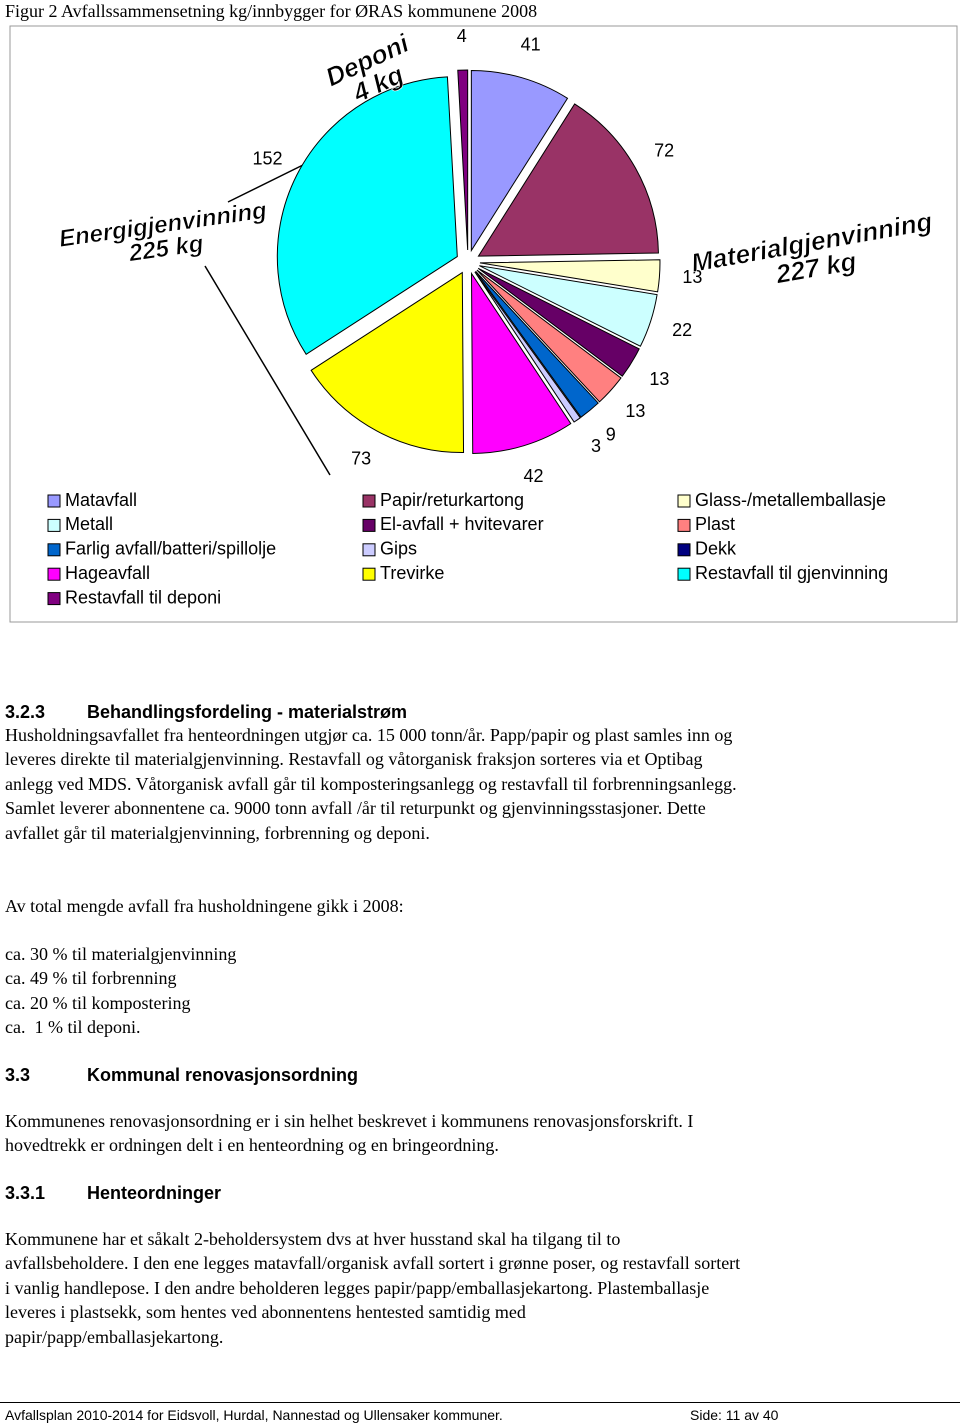 The width and height of the screenshot is (960, 1425). What do you see at coordinates (267, 159) in the screenshot?
I see `data-label: 152` at bounding box center [267, 159].